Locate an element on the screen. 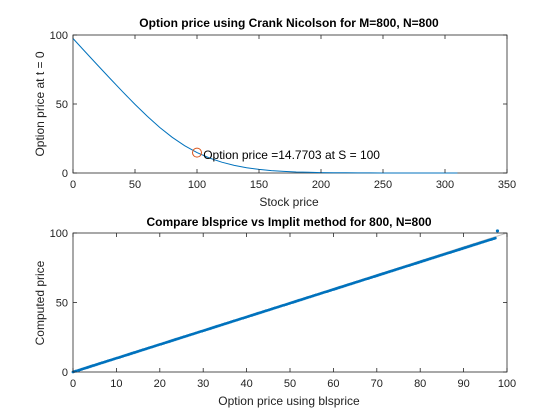 Image resolution: width=560 pixels, height=420 pixels. x-tick-label: 200 is located at coordinates (321, 185).